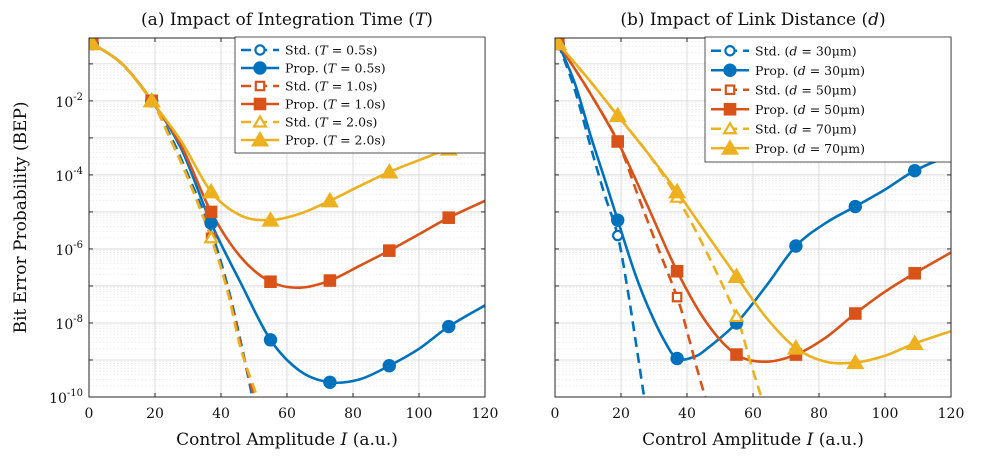 This screenshot has width=1008, height=461. What do you see at coordinates (753, 440) in the screenshot?
I see `panel-b-x-axis-label: Control Amplitude I (a.u.)` at bounding box center [753, 440].